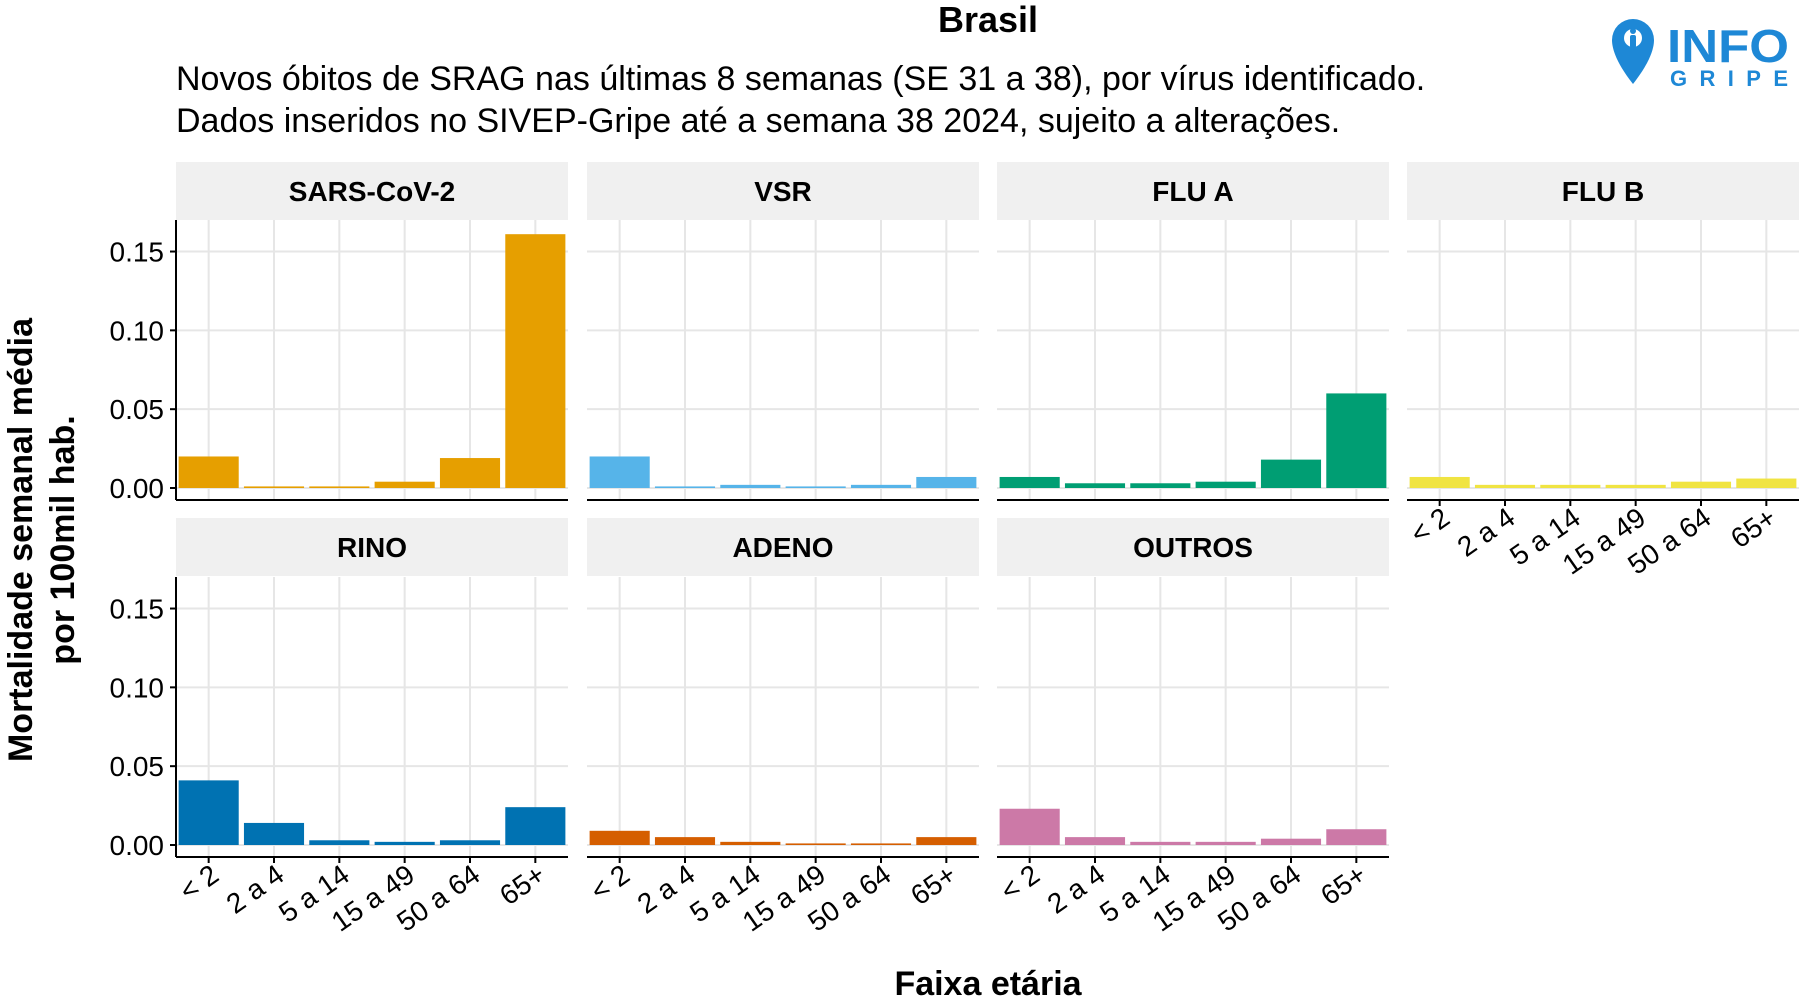  What do you see at coordinates (1193, 331) in the screenshot?
I see `facet-flu-a: FLU A` at bounding box center [1193, 331].